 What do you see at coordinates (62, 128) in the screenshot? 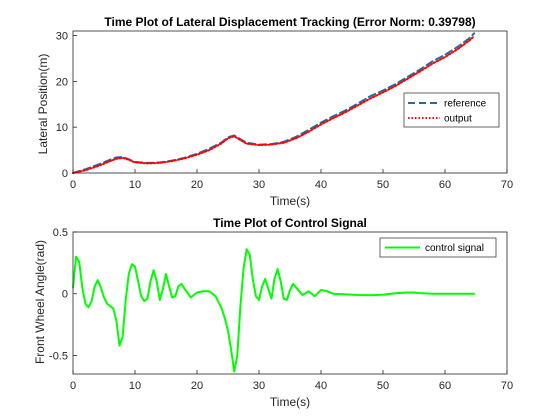
I see `chart1-ytick-label: 10` at bounding box center [62, 128].